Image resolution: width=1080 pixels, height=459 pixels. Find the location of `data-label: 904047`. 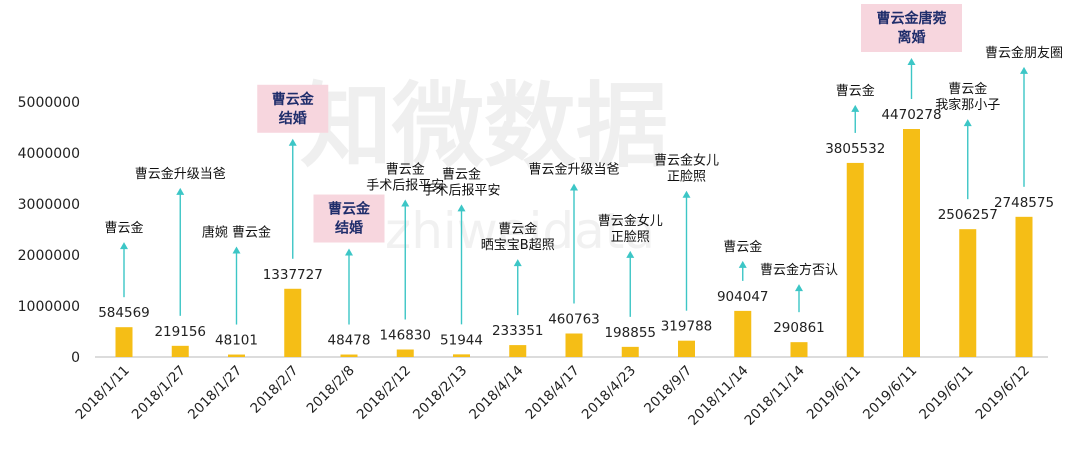

data-label: 904047 is located at coordinates (743, 297).